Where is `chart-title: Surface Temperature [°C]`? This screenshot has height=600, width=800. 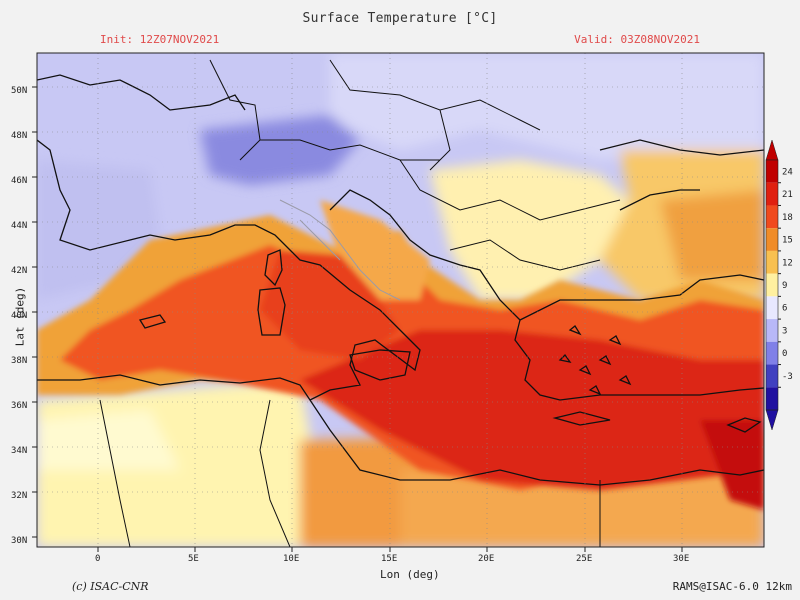 chart-title: Surface Temperature [°C] is located at coordinates (400, 18).